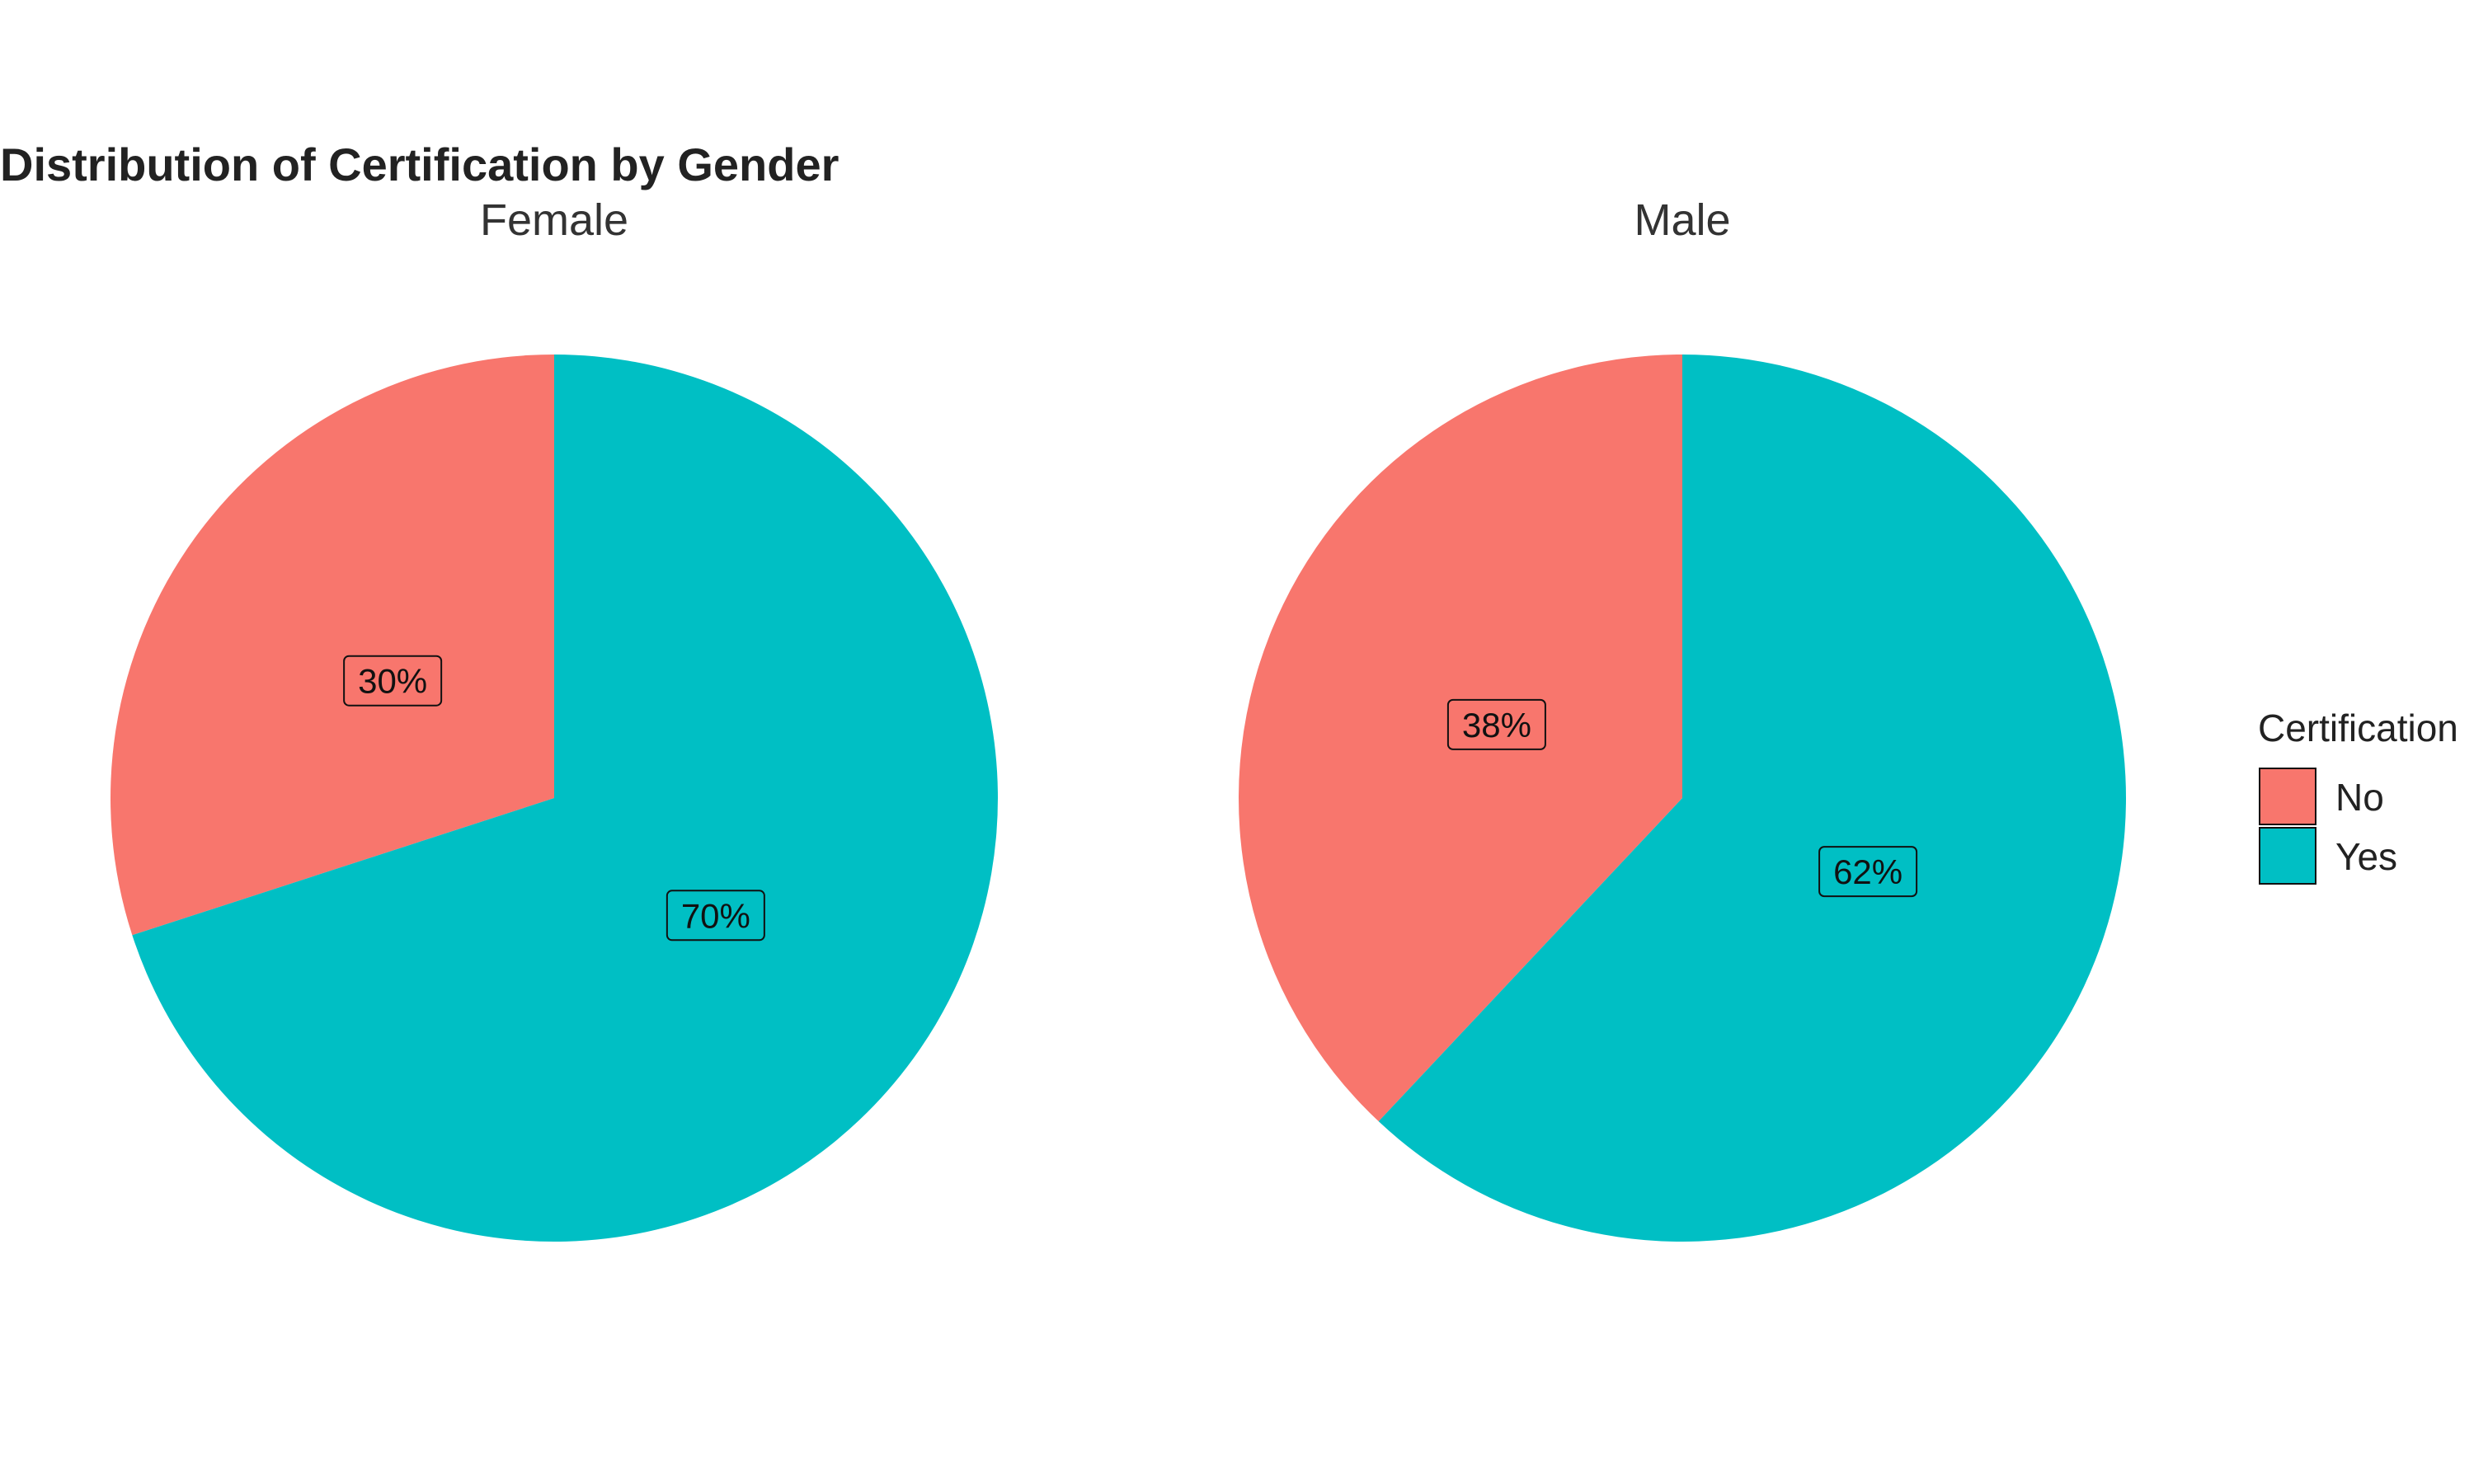  Describe the element at coordinates (554, 220) in the screenshot. I see `facet-label-female: Female` at that location.